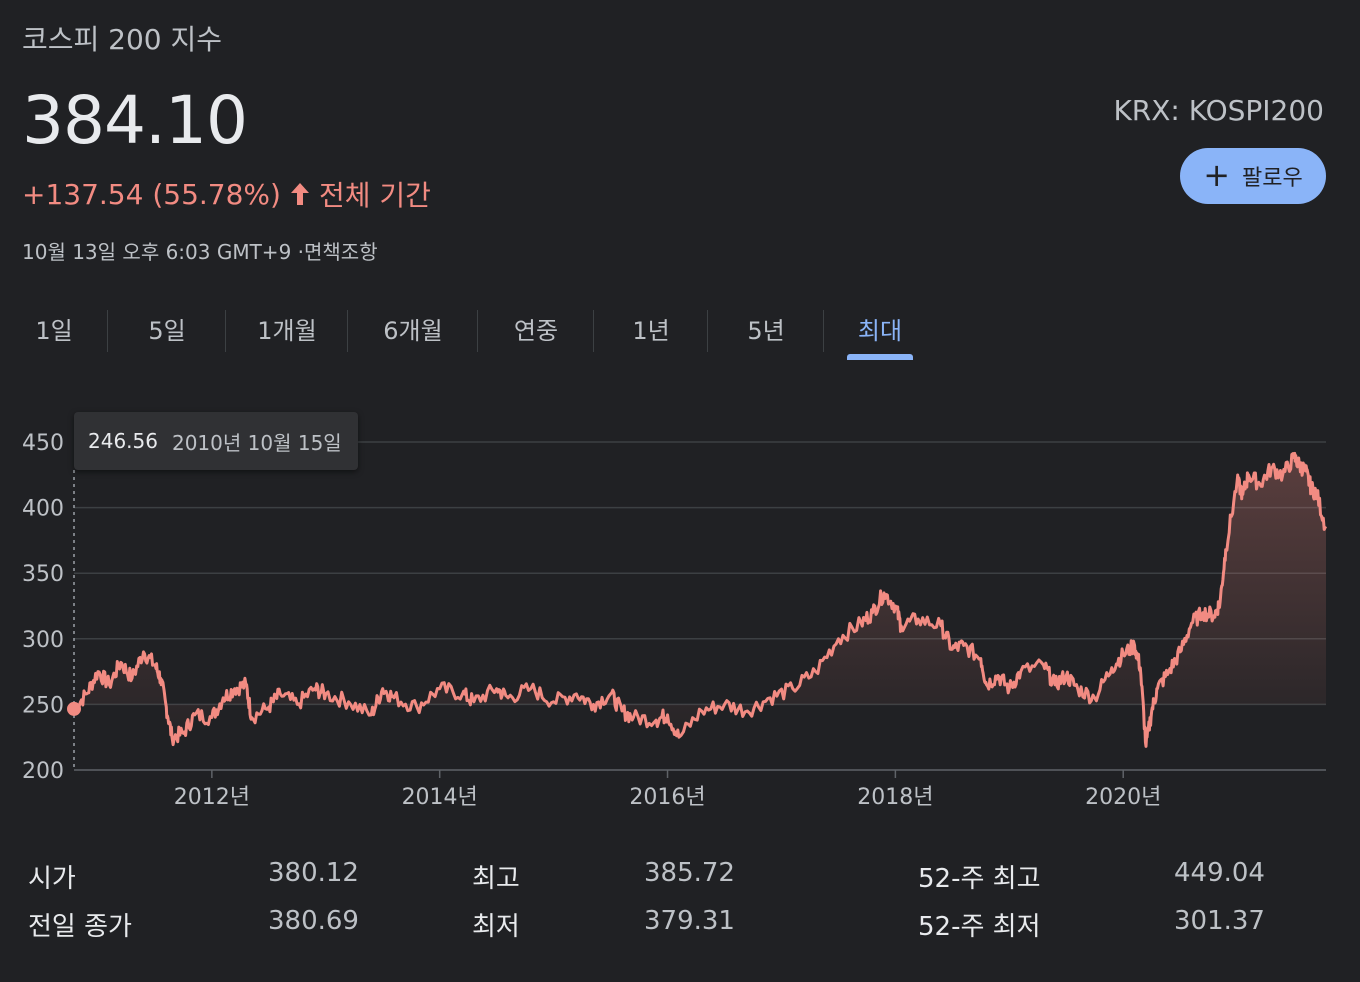 The height and width of the screenshot is (982, 1360). I want to click on x-tick-label: 2018년, so click(895, 797).